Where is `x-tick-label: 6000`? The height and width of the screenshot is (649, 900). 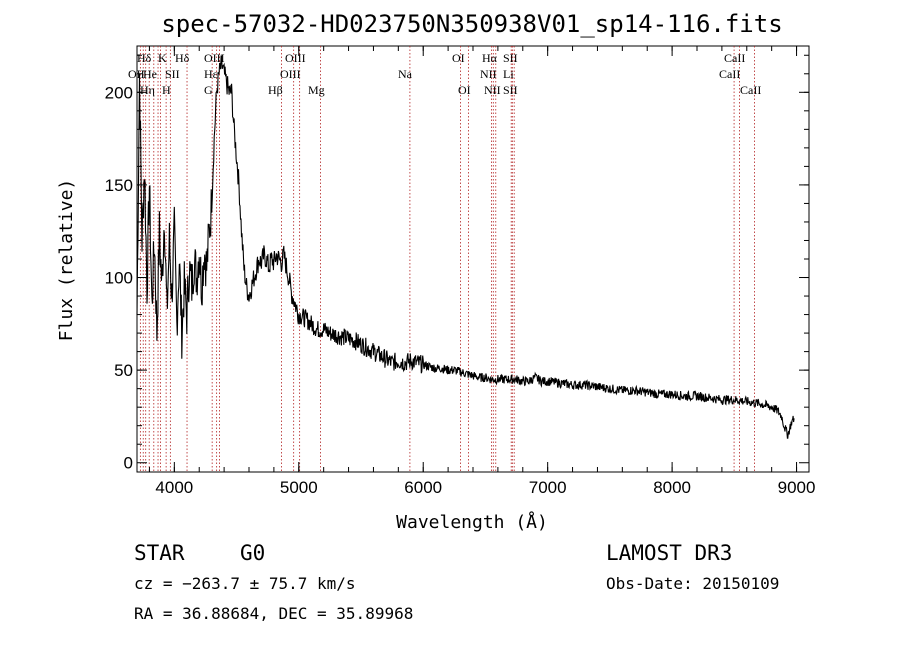
x-tick-label: 6000 is located at coordinates (423, 487).